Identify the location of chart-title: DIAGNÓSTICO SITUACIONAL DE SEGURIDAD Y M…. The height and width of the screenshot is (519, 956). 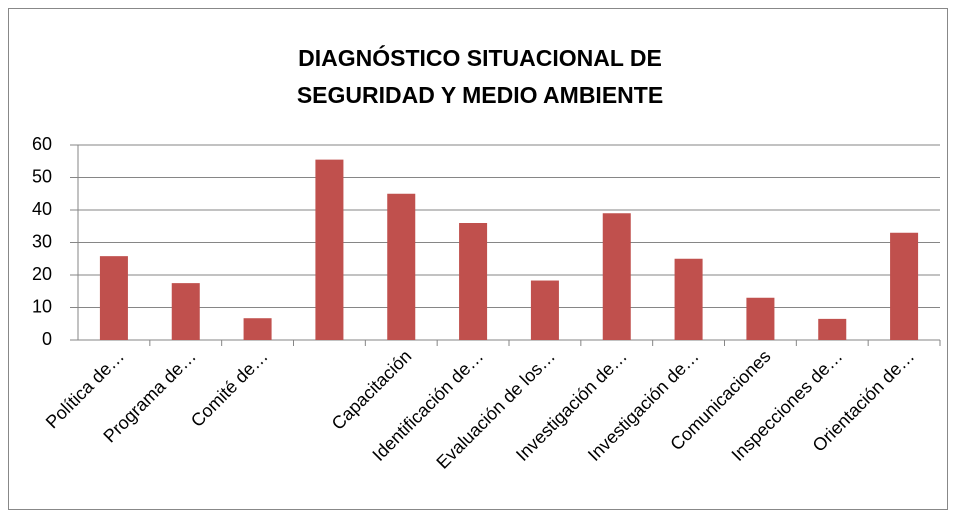
(480, 76).